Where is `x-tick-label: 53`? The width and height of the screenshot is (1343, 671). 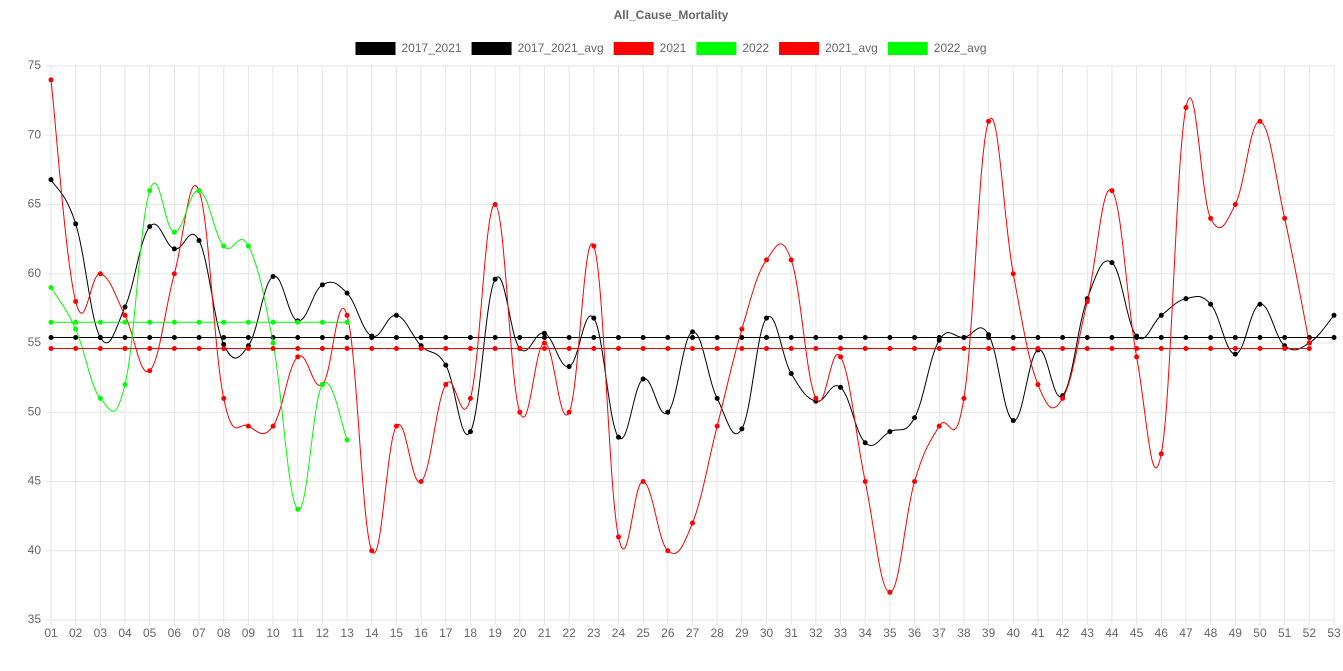 x-tick-label: 53 is located at coordinates (1334, 633).